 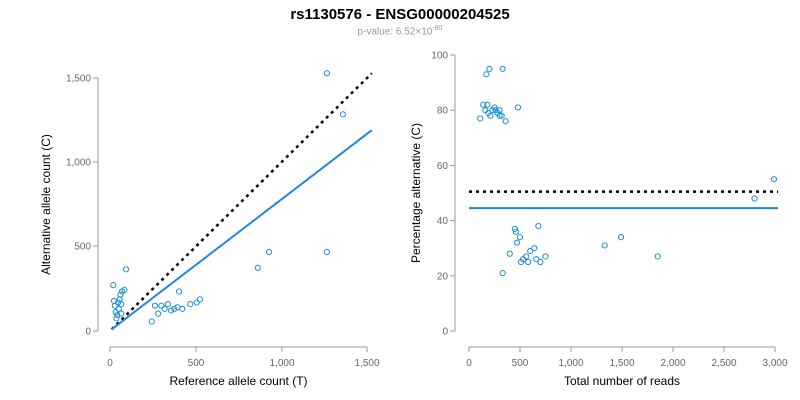 What do you see at coordinates (443, 166) in the screenshot?
I see `y-tick-label: 60` at bounding box center [443, 166].